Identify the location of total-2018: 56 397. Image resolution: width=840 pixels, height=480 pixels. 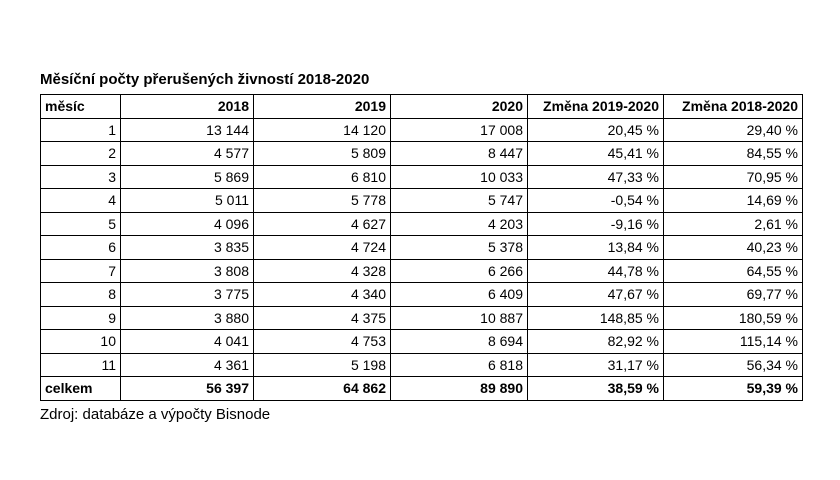
(187, 388).